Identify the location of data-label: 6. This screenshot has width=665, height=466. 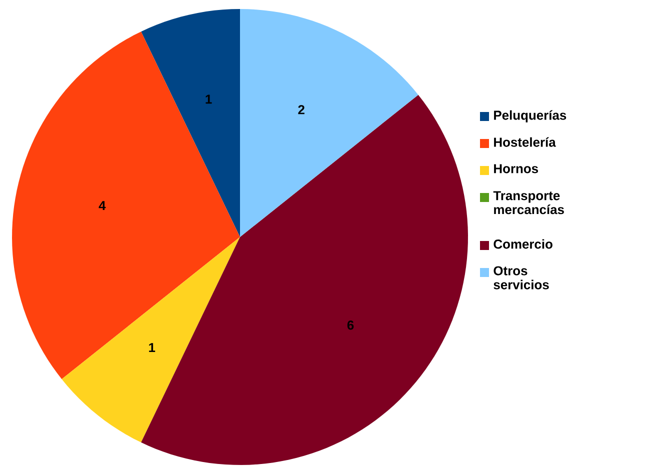
(350, 325).